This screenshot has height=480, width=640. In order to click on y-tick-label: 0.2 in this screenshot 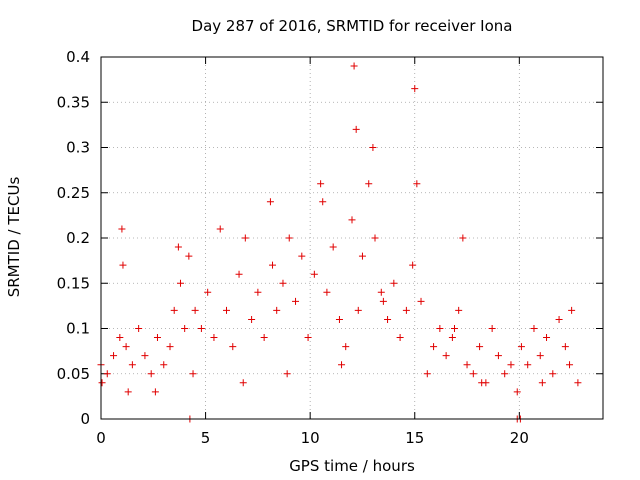, I will do `click(78, 238)`.